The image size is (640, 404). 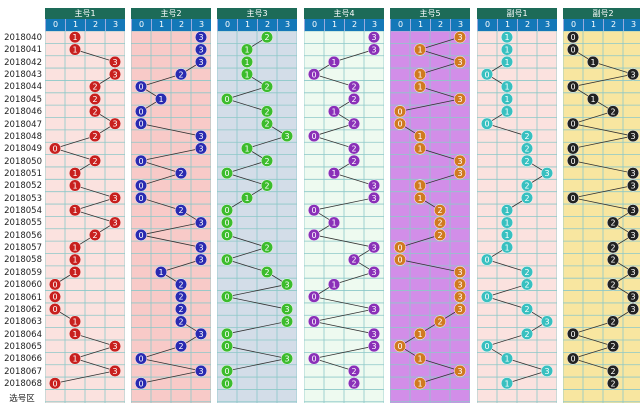 What do you see at coordinates (23, 99) in the screenshot?
I see `issue-label: 2018045` at bounding box center [23, 99].